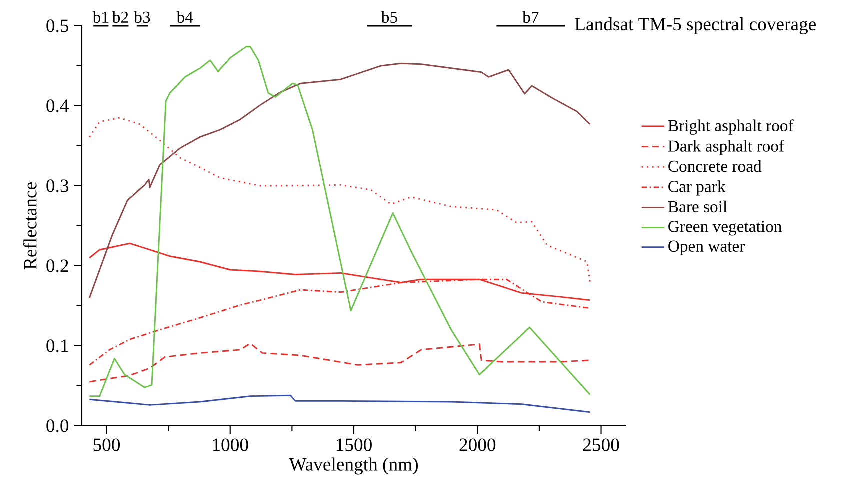 This screenshot has height=498, width=849. What do you see at coordinates (142, 17) in the screenshot?
I see `series-label: b3` at bounding box center [142, 17].